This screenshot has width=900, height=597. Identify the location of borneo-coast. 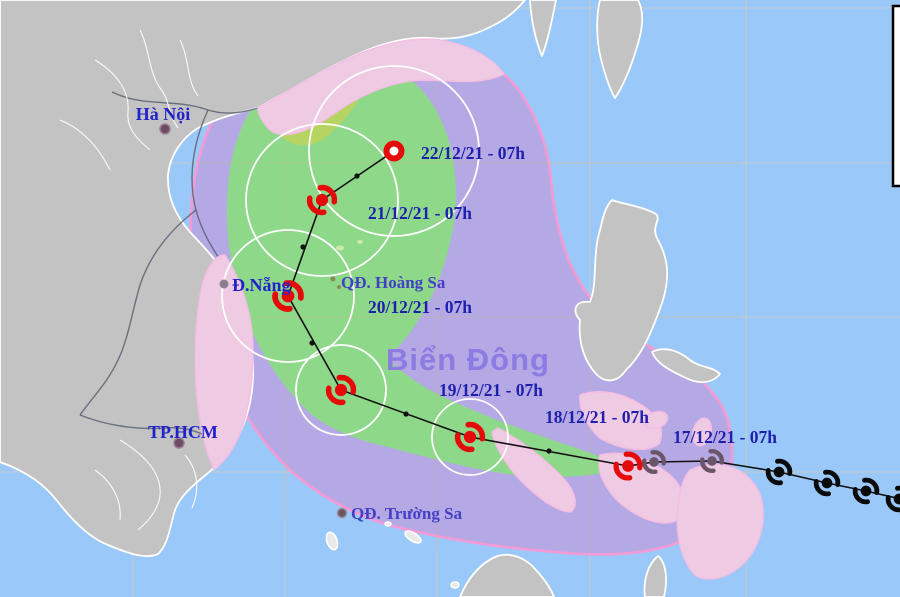
(507, 575).